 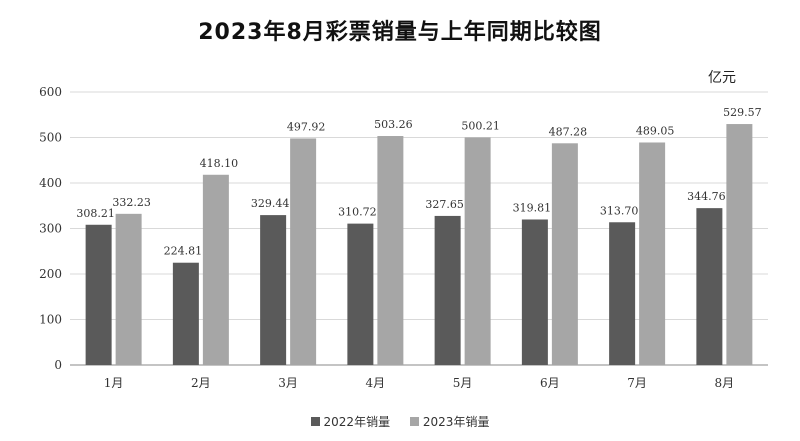 What do you see at coordinates (315, 421) in the screenshot?
I see `legend-swatch-2022` at bounding box center [315, 421].